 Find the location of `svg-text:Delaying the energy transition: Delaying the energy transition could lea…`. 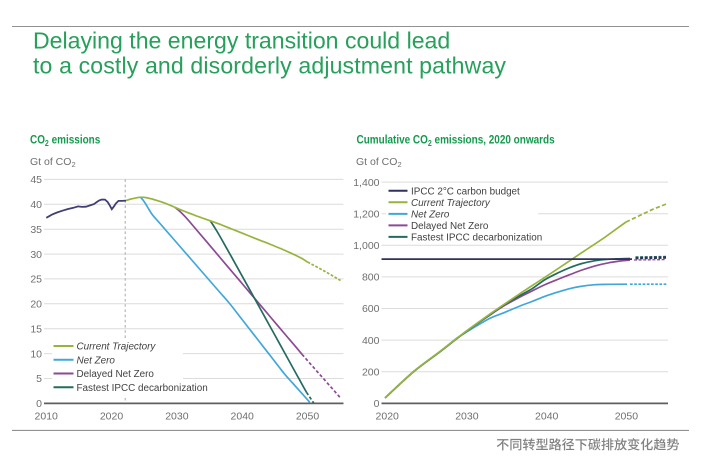

svg-text:Delaying the energy transition: Delaying the energy transition could lea… is located at coordinates (241, 41).